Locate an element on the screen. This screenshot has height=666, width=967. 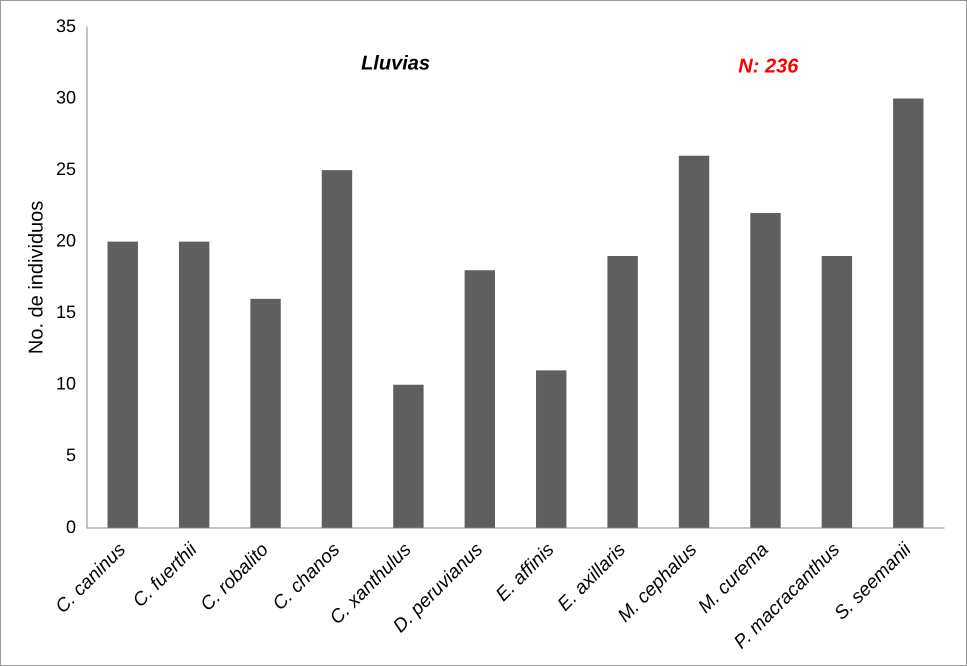
y-tick-label: 35 is located at coordinates (66, 26).